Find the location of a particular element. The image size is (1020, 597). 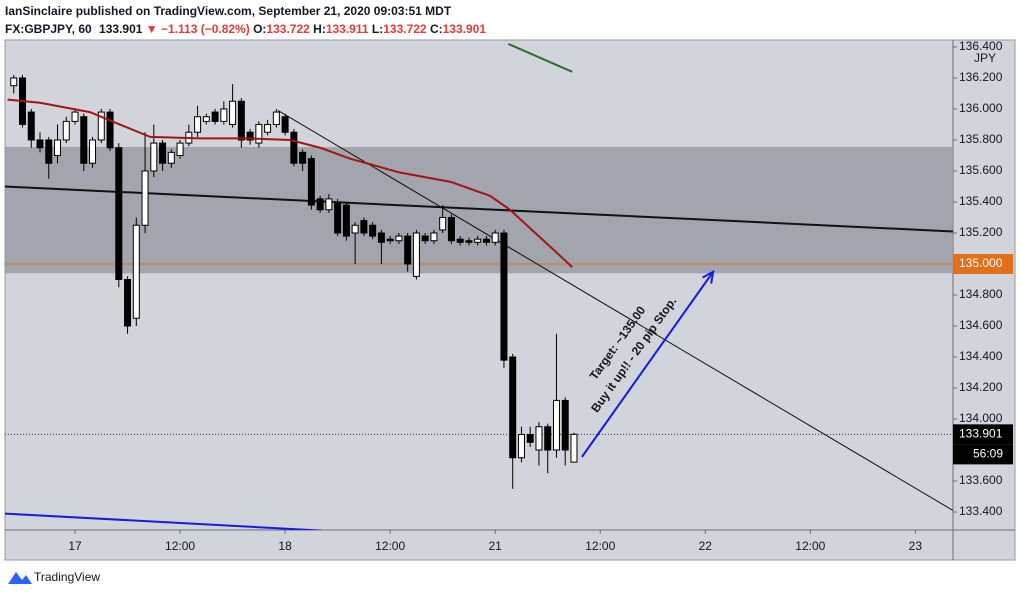

current-price-label: 133.901 is located at coordinates (981, 434).